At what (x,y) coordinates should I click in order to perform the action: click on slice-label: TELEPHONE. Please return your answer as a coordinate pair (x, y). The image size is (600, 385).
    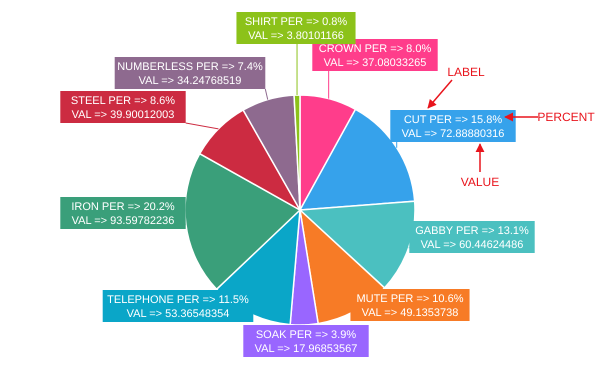
    Looking at the image, I should click on (140, 300).